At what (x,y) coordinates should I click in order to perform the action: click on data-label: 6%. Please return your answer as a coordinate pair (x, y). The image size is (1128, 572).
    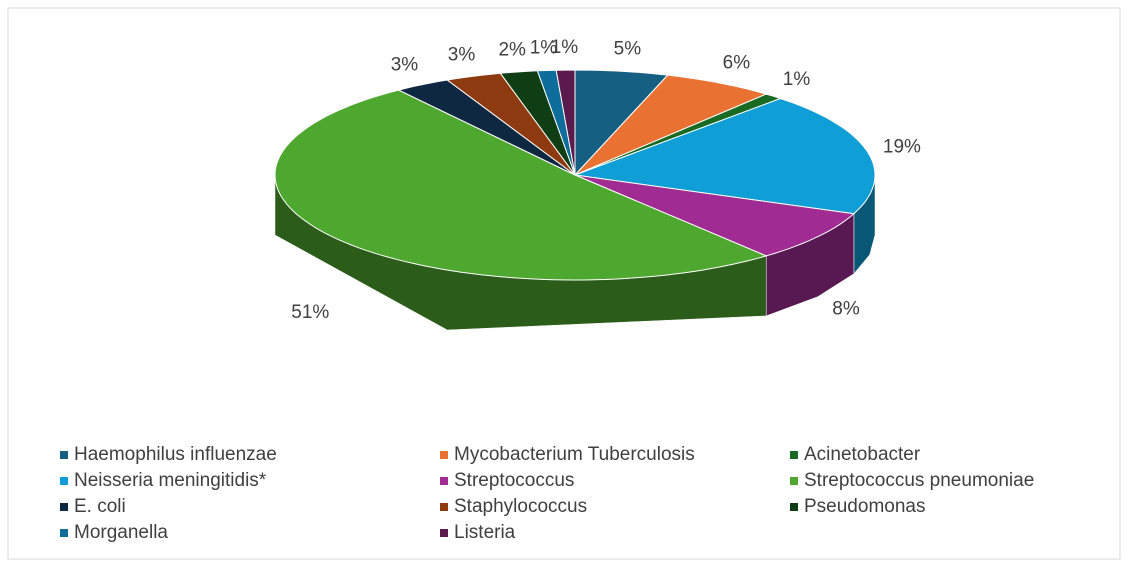
    Looking at the image, I should click on (737, 63).